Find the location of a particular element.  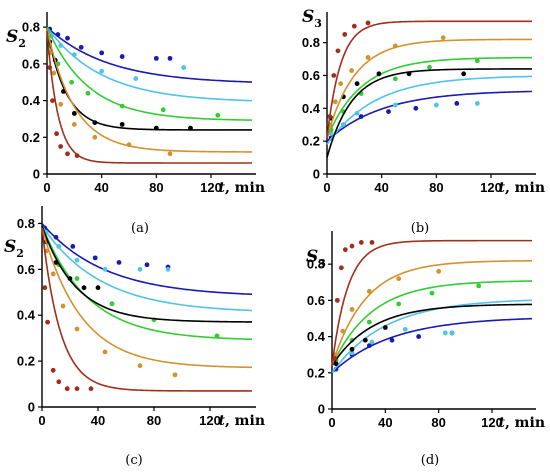

panel-label: (d) is located at coordinates (430, 460).